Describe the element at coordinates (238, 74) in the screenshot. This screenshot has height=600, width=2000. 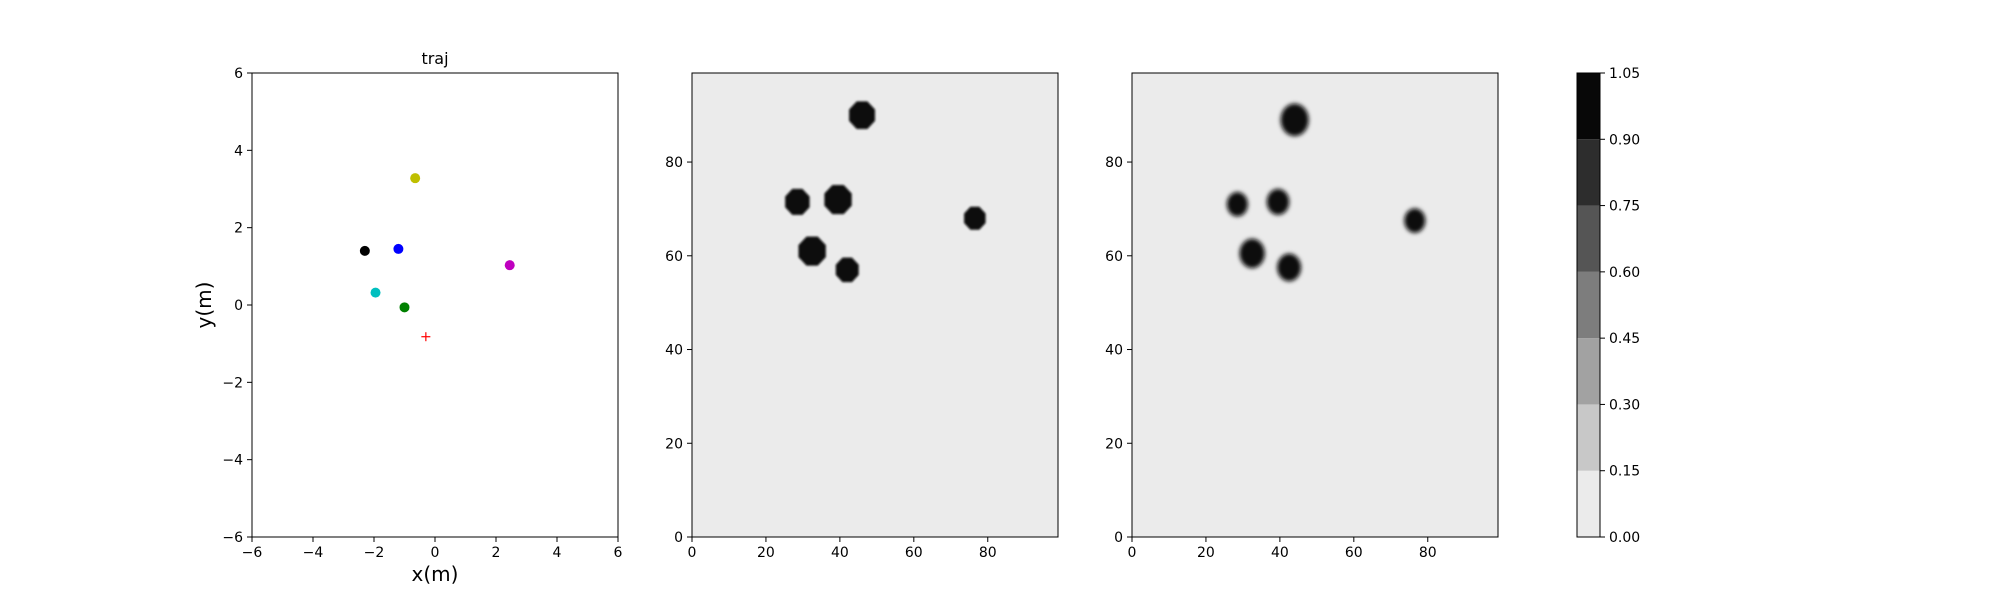
I see `y-tick-label: 6` at that location.